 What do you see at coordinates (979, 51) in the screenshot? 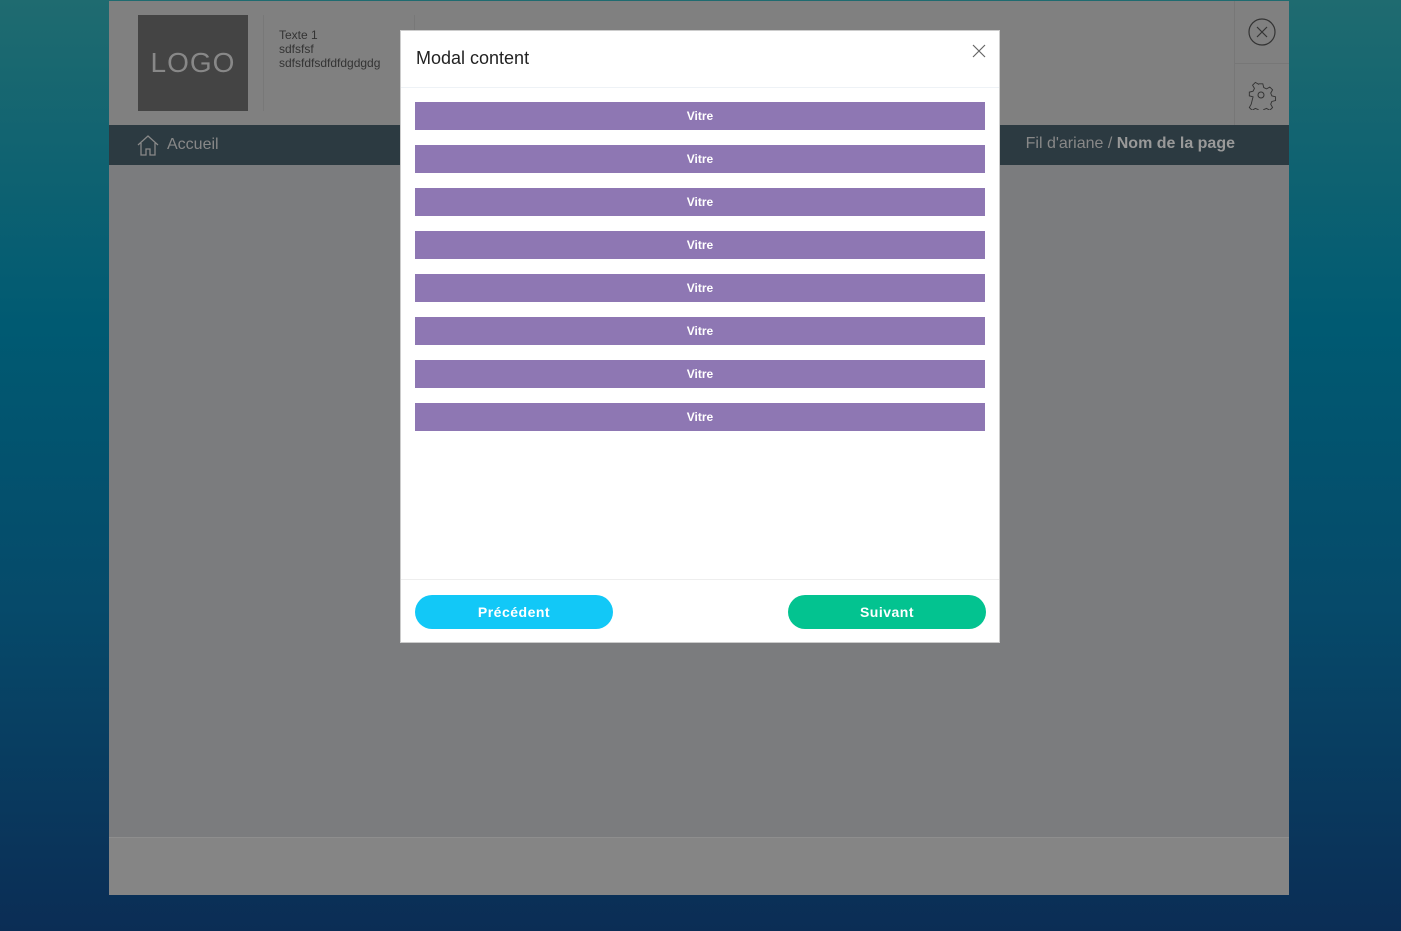
I see `close-icon` at bounding box center [979, 51].